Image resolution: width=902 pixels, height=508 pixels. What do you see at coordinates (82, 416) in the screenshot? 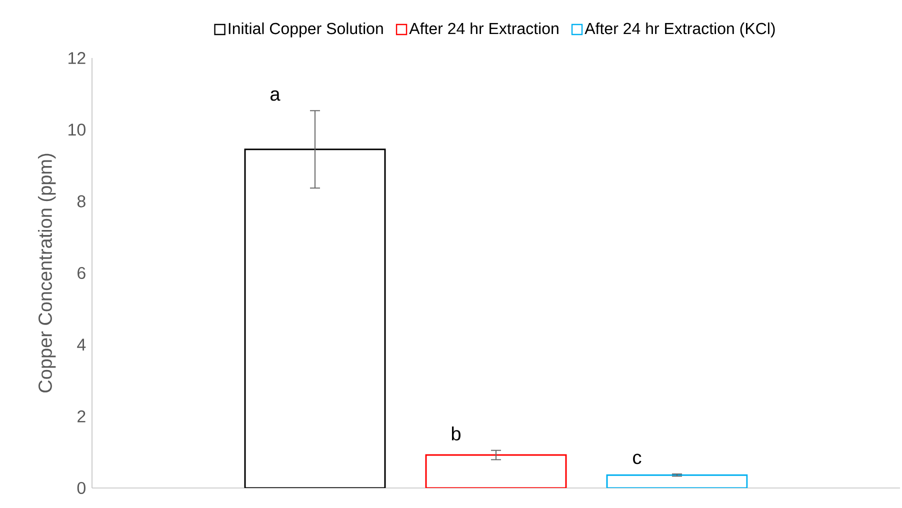
I see `y-tick-label: 2` at bounding box center [82, 416].